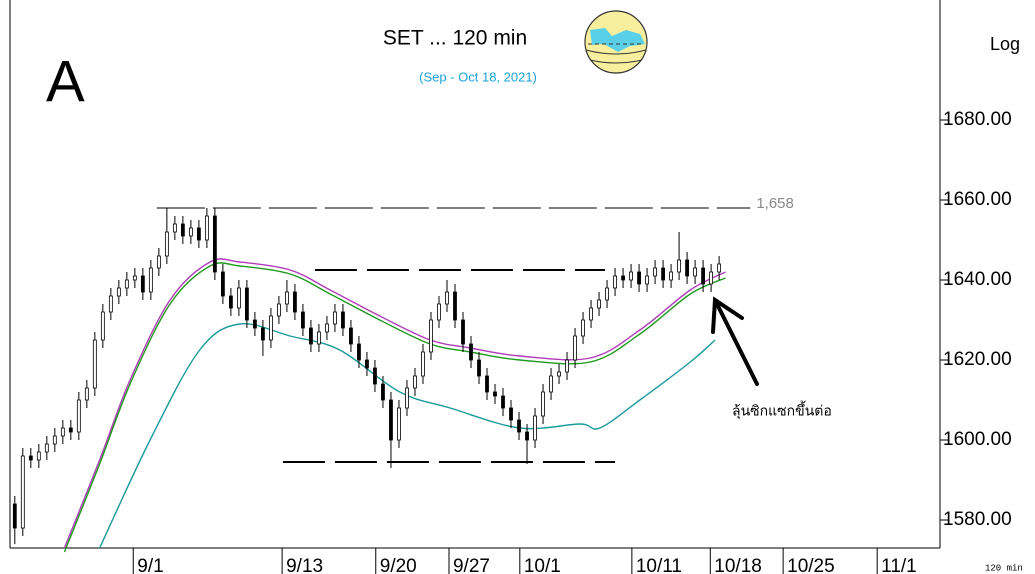 The image size is (1035, 574). Describe the element at coordinates (977, 279) in the screenshot. I see `y-tick-label: 1640.00` at that location.